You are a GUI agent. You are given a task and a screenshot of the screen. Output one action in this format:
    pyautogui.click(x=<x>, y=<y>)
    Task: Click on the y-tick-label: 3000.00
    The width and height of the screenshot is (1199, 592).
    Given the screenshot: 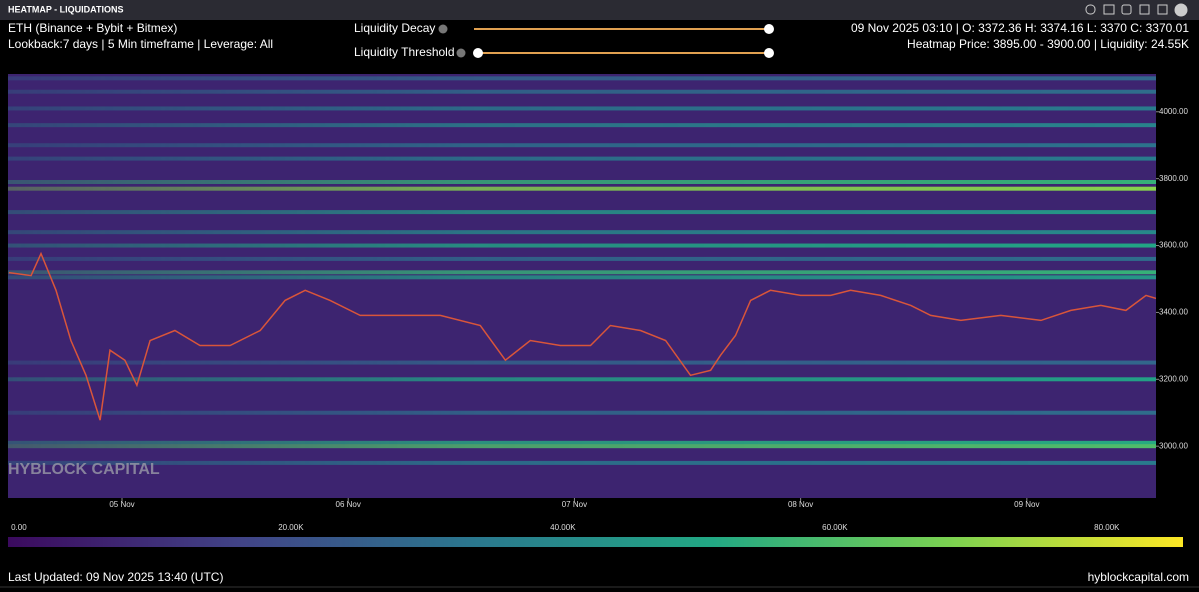 What is the action you would take?
    pyautogui.click(x=1173, y=445)
    